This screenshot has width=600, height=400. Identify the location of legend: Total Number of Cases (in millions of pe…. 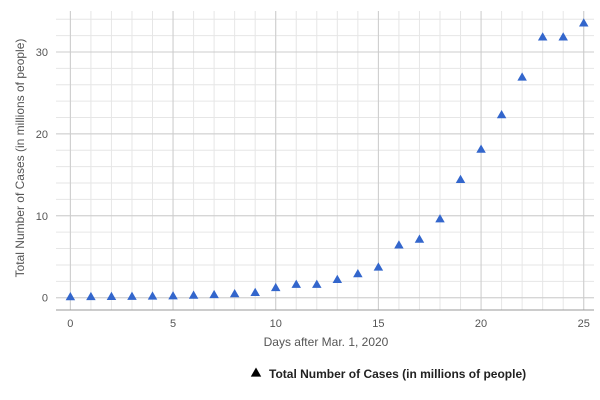
(388, 374).